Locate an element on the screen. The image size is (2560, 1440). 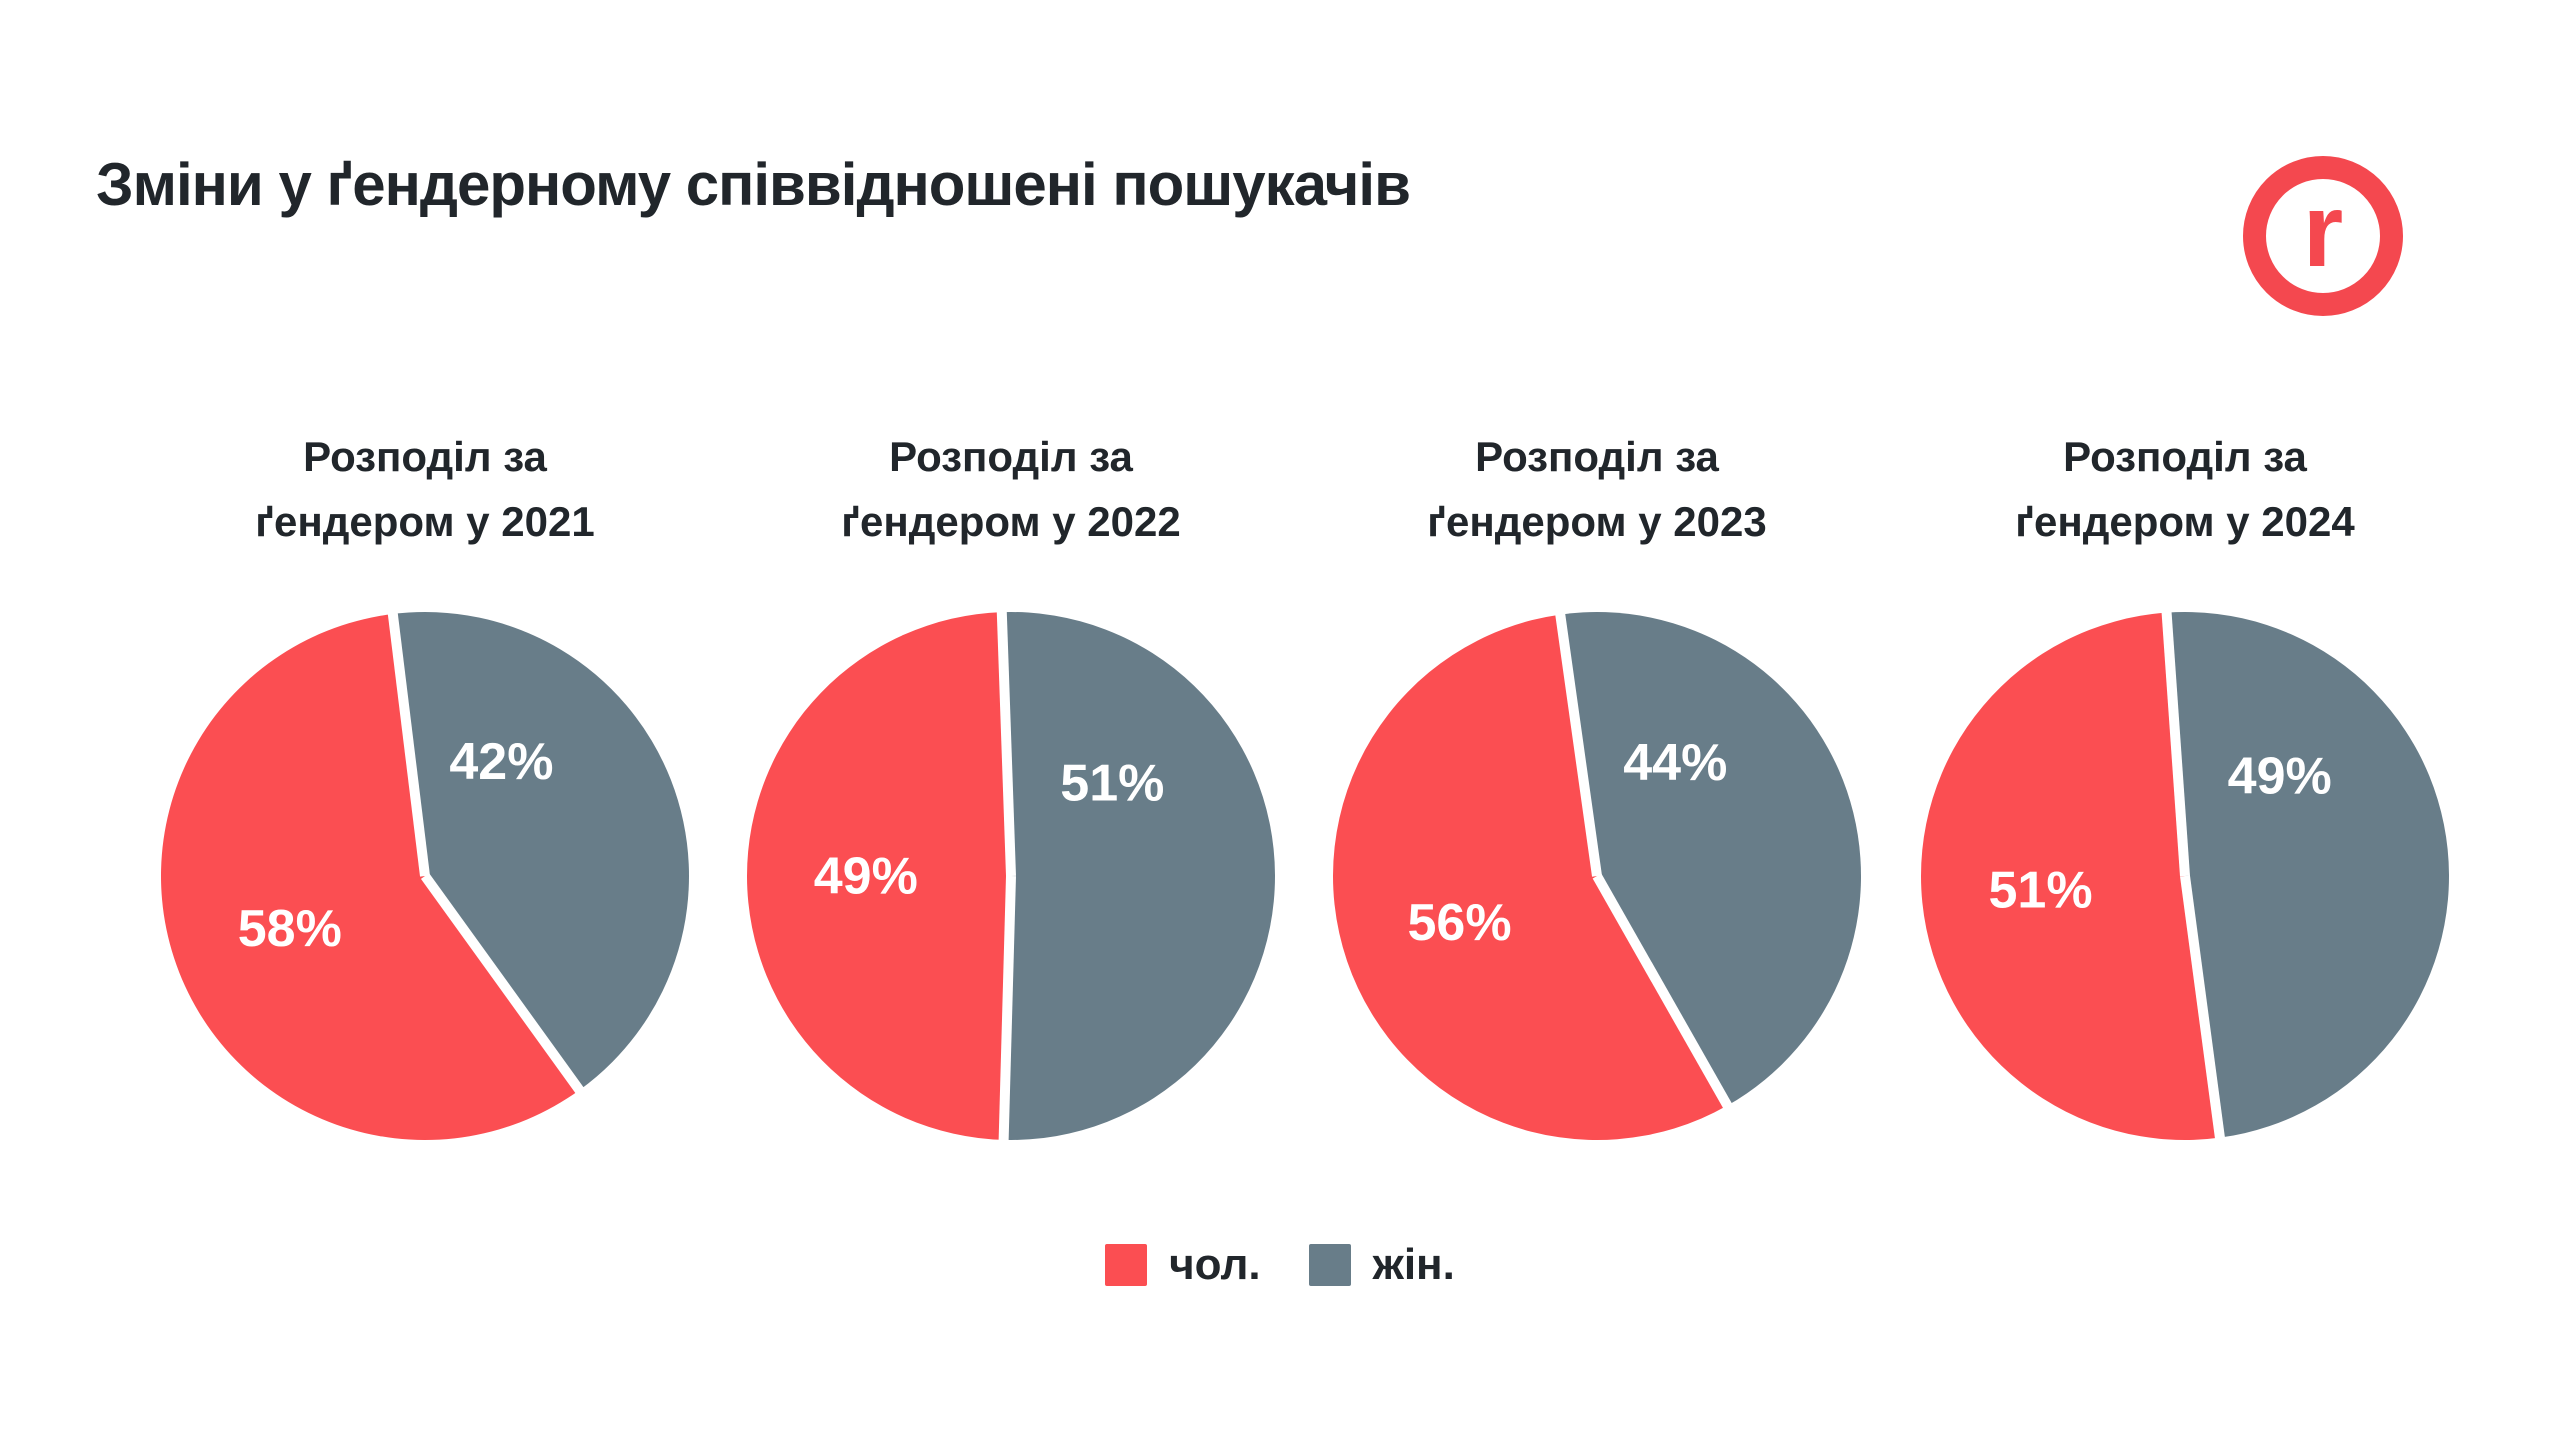
chart-legend: чол. жін. is located at coordinates (1280, 1265).